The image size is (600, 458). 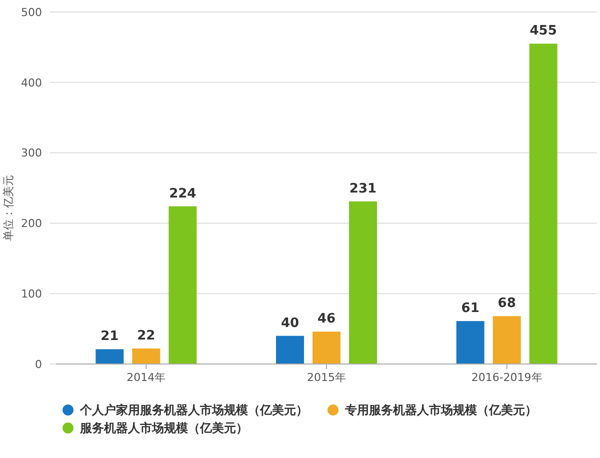 I want to click on data-label: 22, so click(x=146, y=336).